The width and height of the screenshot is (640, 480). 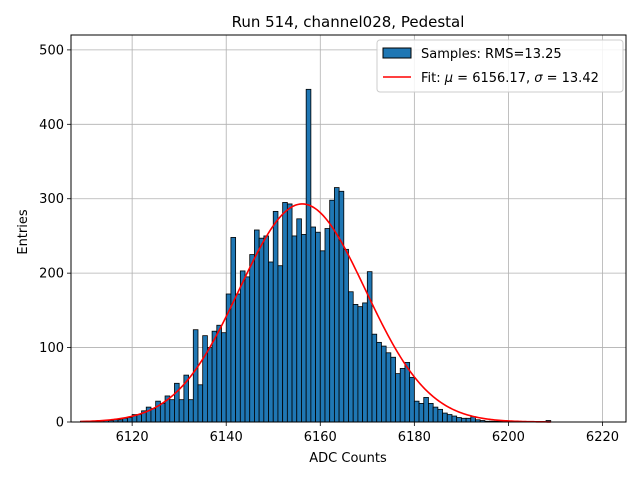 What do you see at coordinates (348, 22) in the screenshot?
I see `chart-title: Run 514, channel028, Pedestal` at bounding box center [348, 22].